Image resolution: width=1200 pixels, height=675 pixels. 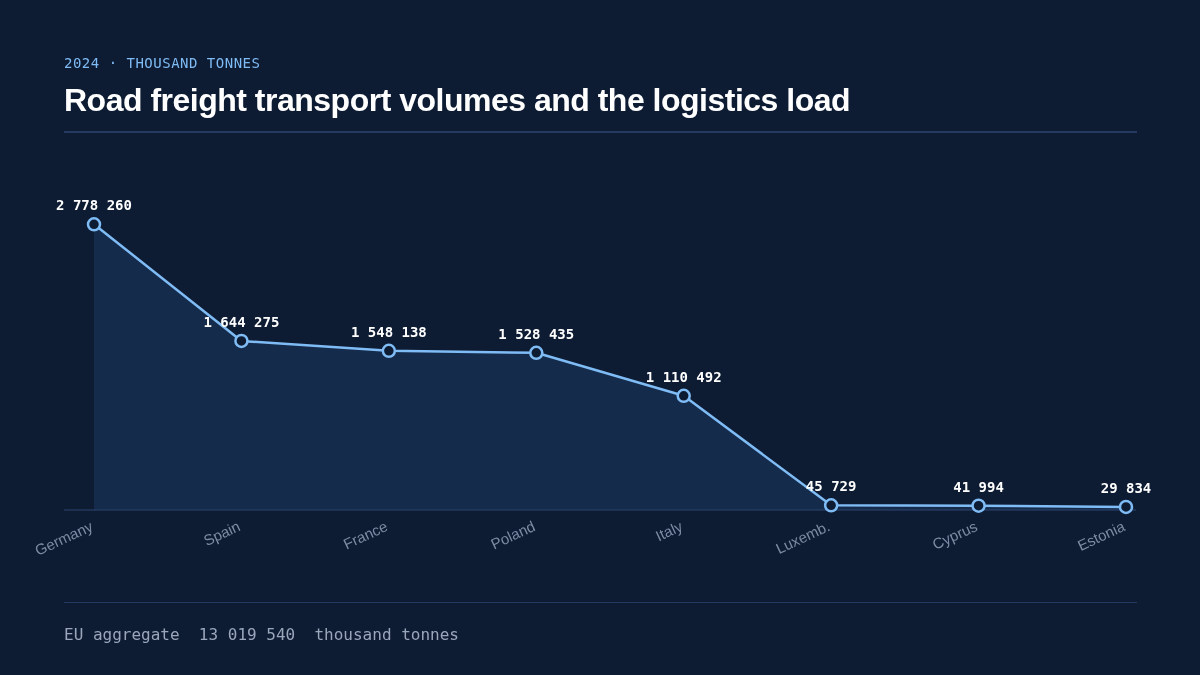 I want to click on x-tick-label: Italy, so click(x=669, y=531).